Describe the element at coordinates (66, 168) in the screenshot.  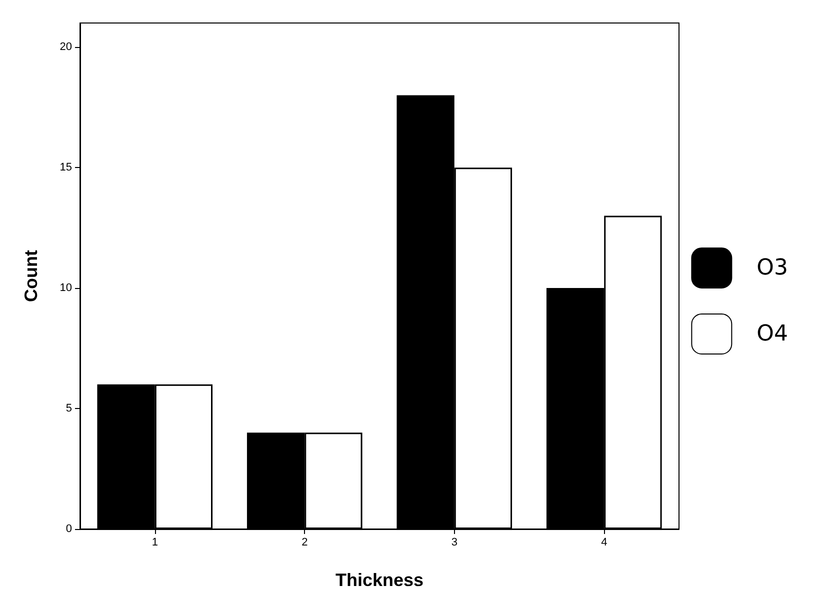
I see `y-tick-label: 15` at that location.